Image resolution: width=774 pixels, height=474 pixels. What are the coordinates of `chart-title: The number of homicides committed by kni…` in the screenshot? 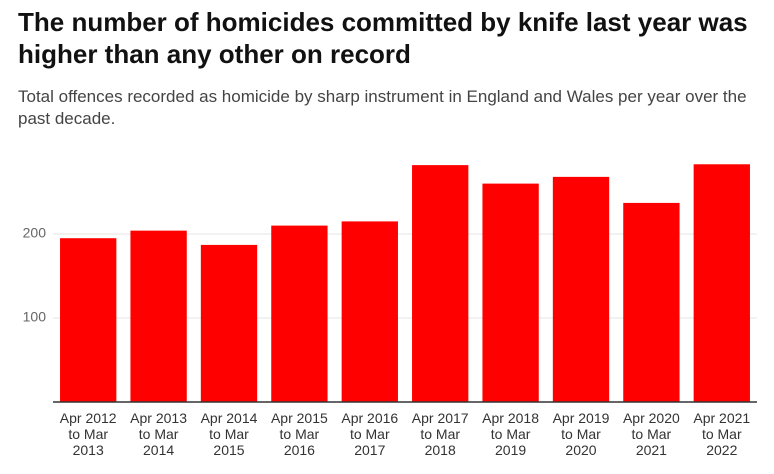 It's located at (383, 38).